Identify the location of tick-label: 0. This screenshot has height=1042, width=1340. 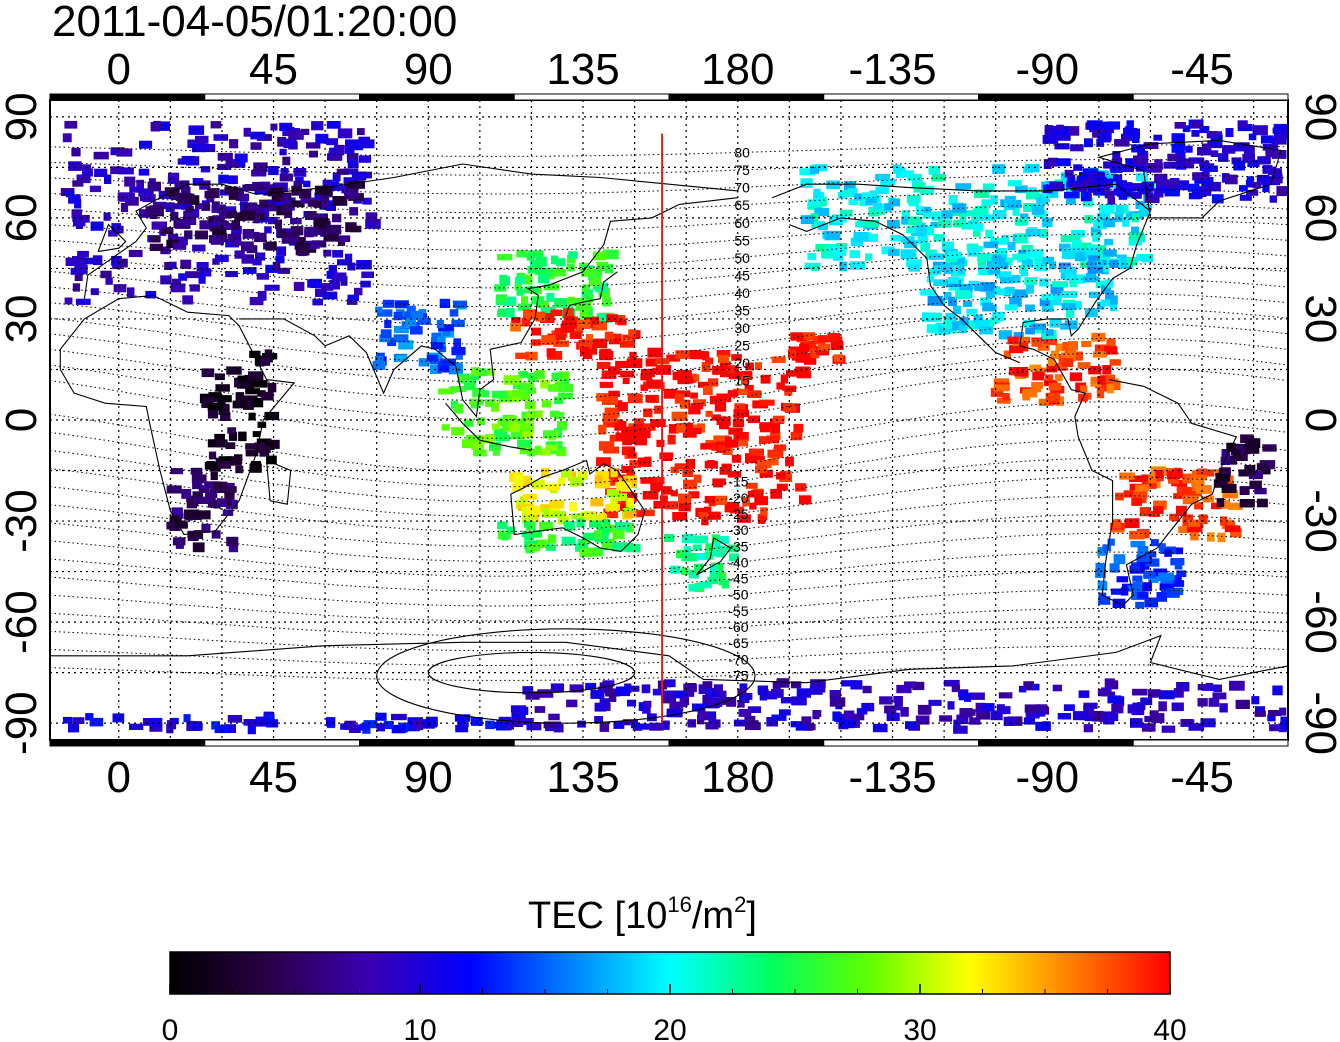
(23, 420).